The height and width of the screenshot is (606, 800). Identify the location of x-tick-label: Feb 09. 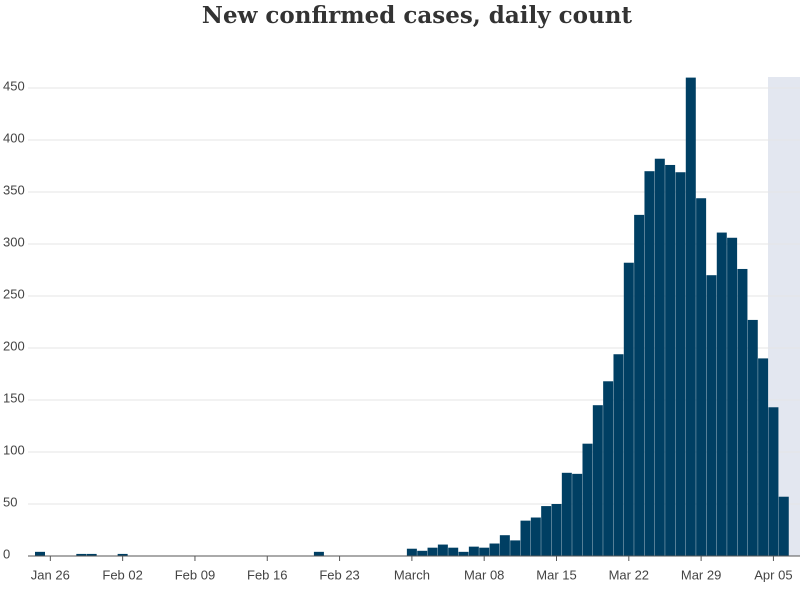
(195, 574).